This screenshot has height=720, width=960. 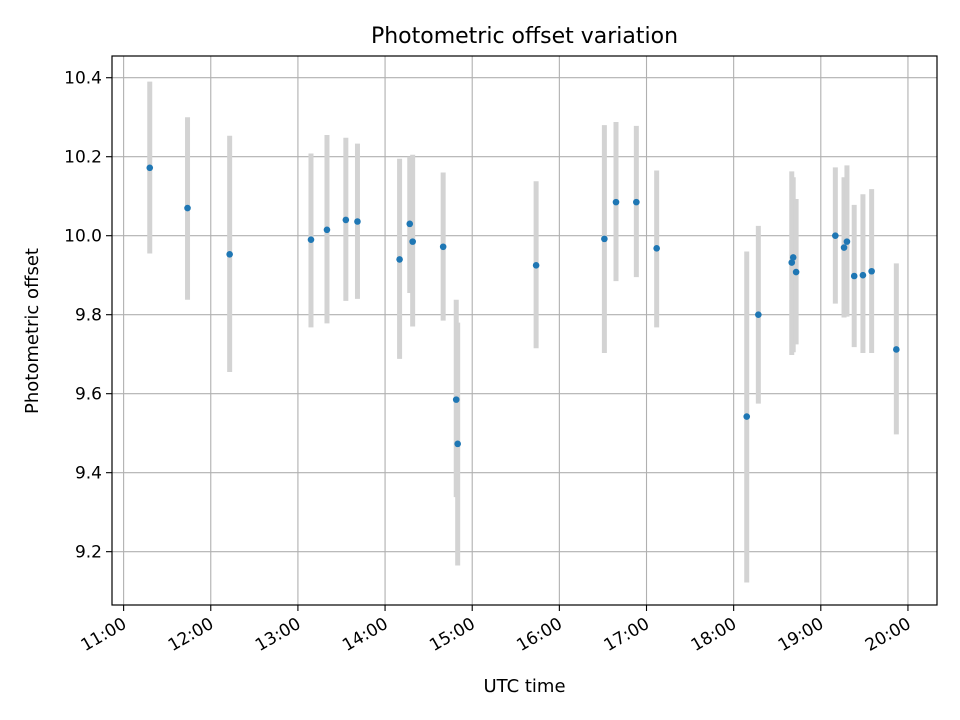 What do you see at coordinates (524, 686) in the screenshot?
I see `x-axis-label: UTC time` at bounding box center [524, 686].